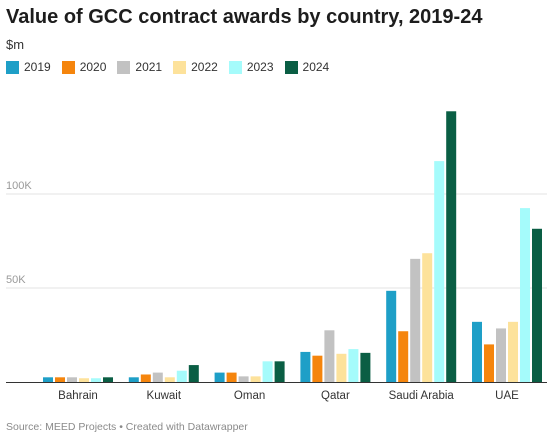  What do you see at coordinates (427, 317) in the screenshot?
I see `bar-saudi-arabia-2022` at bounding box center [427, 317].